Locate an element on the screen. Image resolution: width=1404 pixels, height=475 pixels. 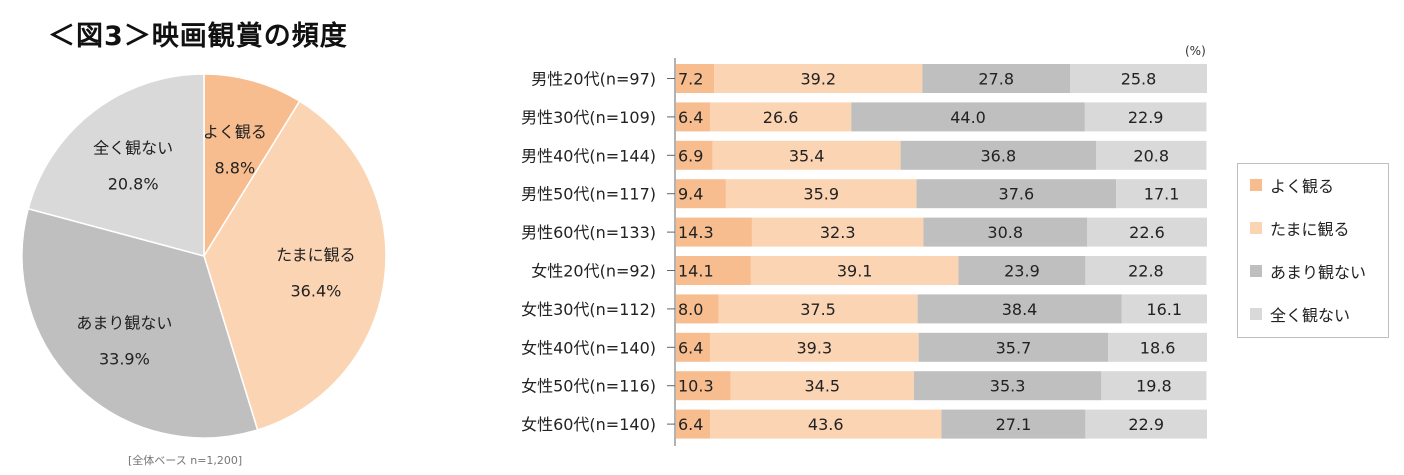
bar-value-never: 20.8 is located at coordinates (1151, 155).